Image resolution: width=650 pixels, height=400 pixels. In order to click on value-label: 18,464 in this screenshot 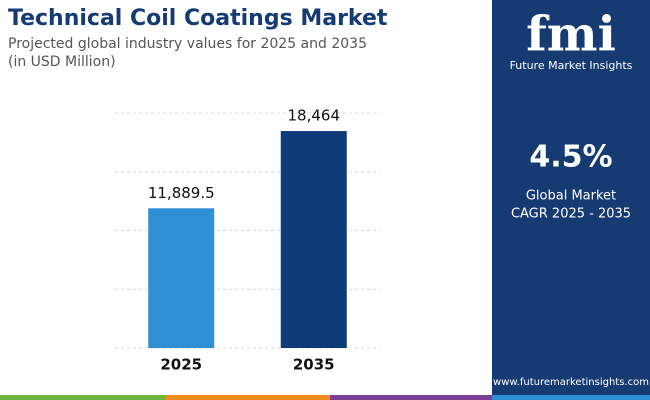, I will do `click(314, 116)`.